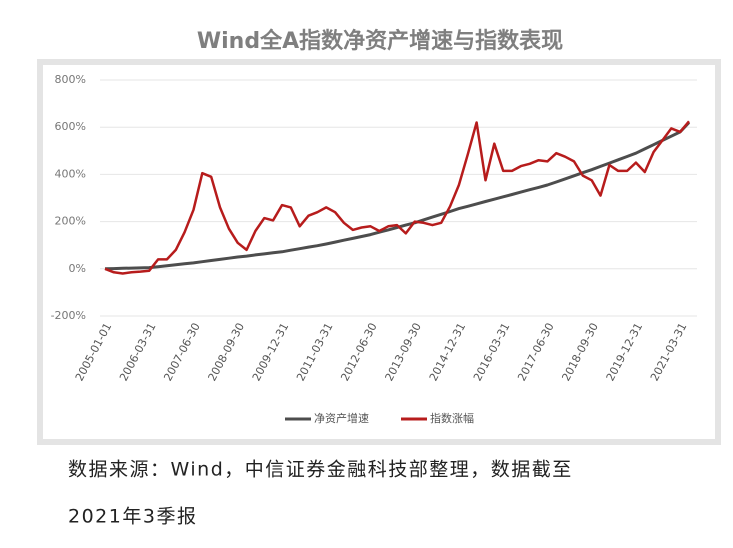 Image resolution: width=733 pixels, height=548 pixels. Describe the element at coordinates (70, 221) in the screenshot. I see `y-tick-label: 200%` at that location.